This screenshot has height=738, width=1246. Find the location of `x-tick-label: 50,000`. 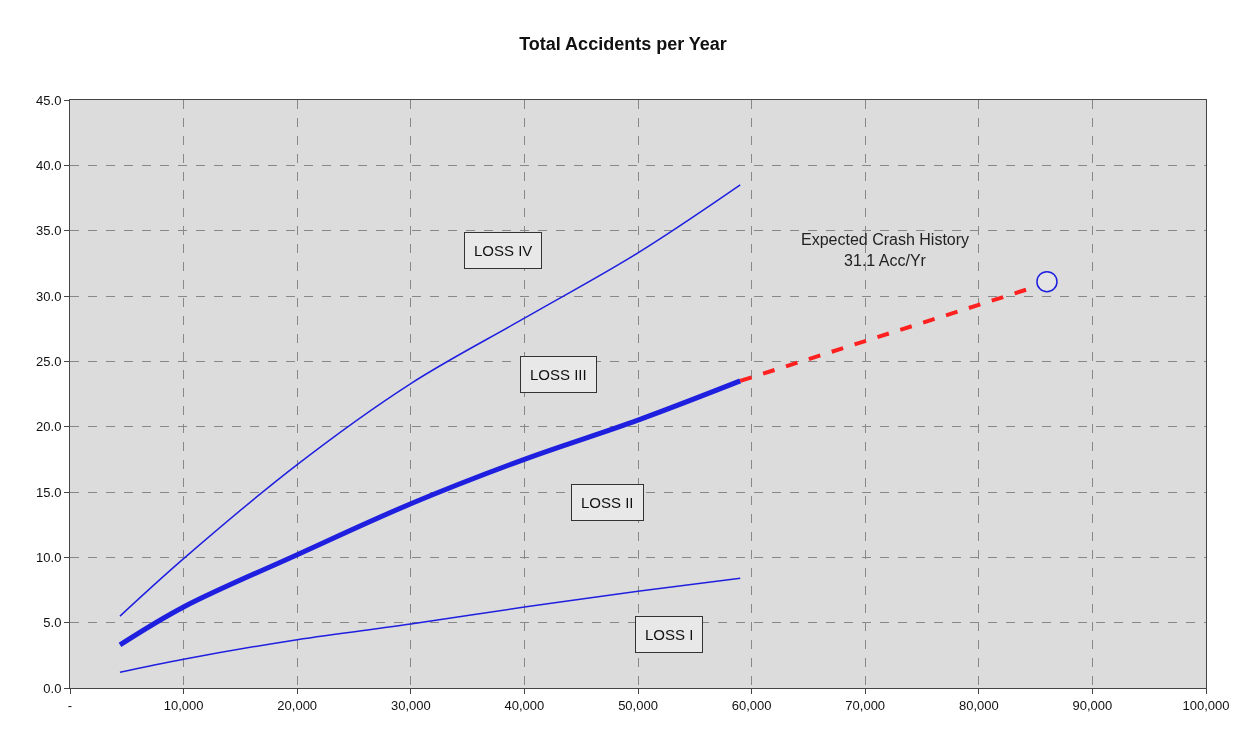

x-tick-label: 50,000 is located at coordinates (638, 705).